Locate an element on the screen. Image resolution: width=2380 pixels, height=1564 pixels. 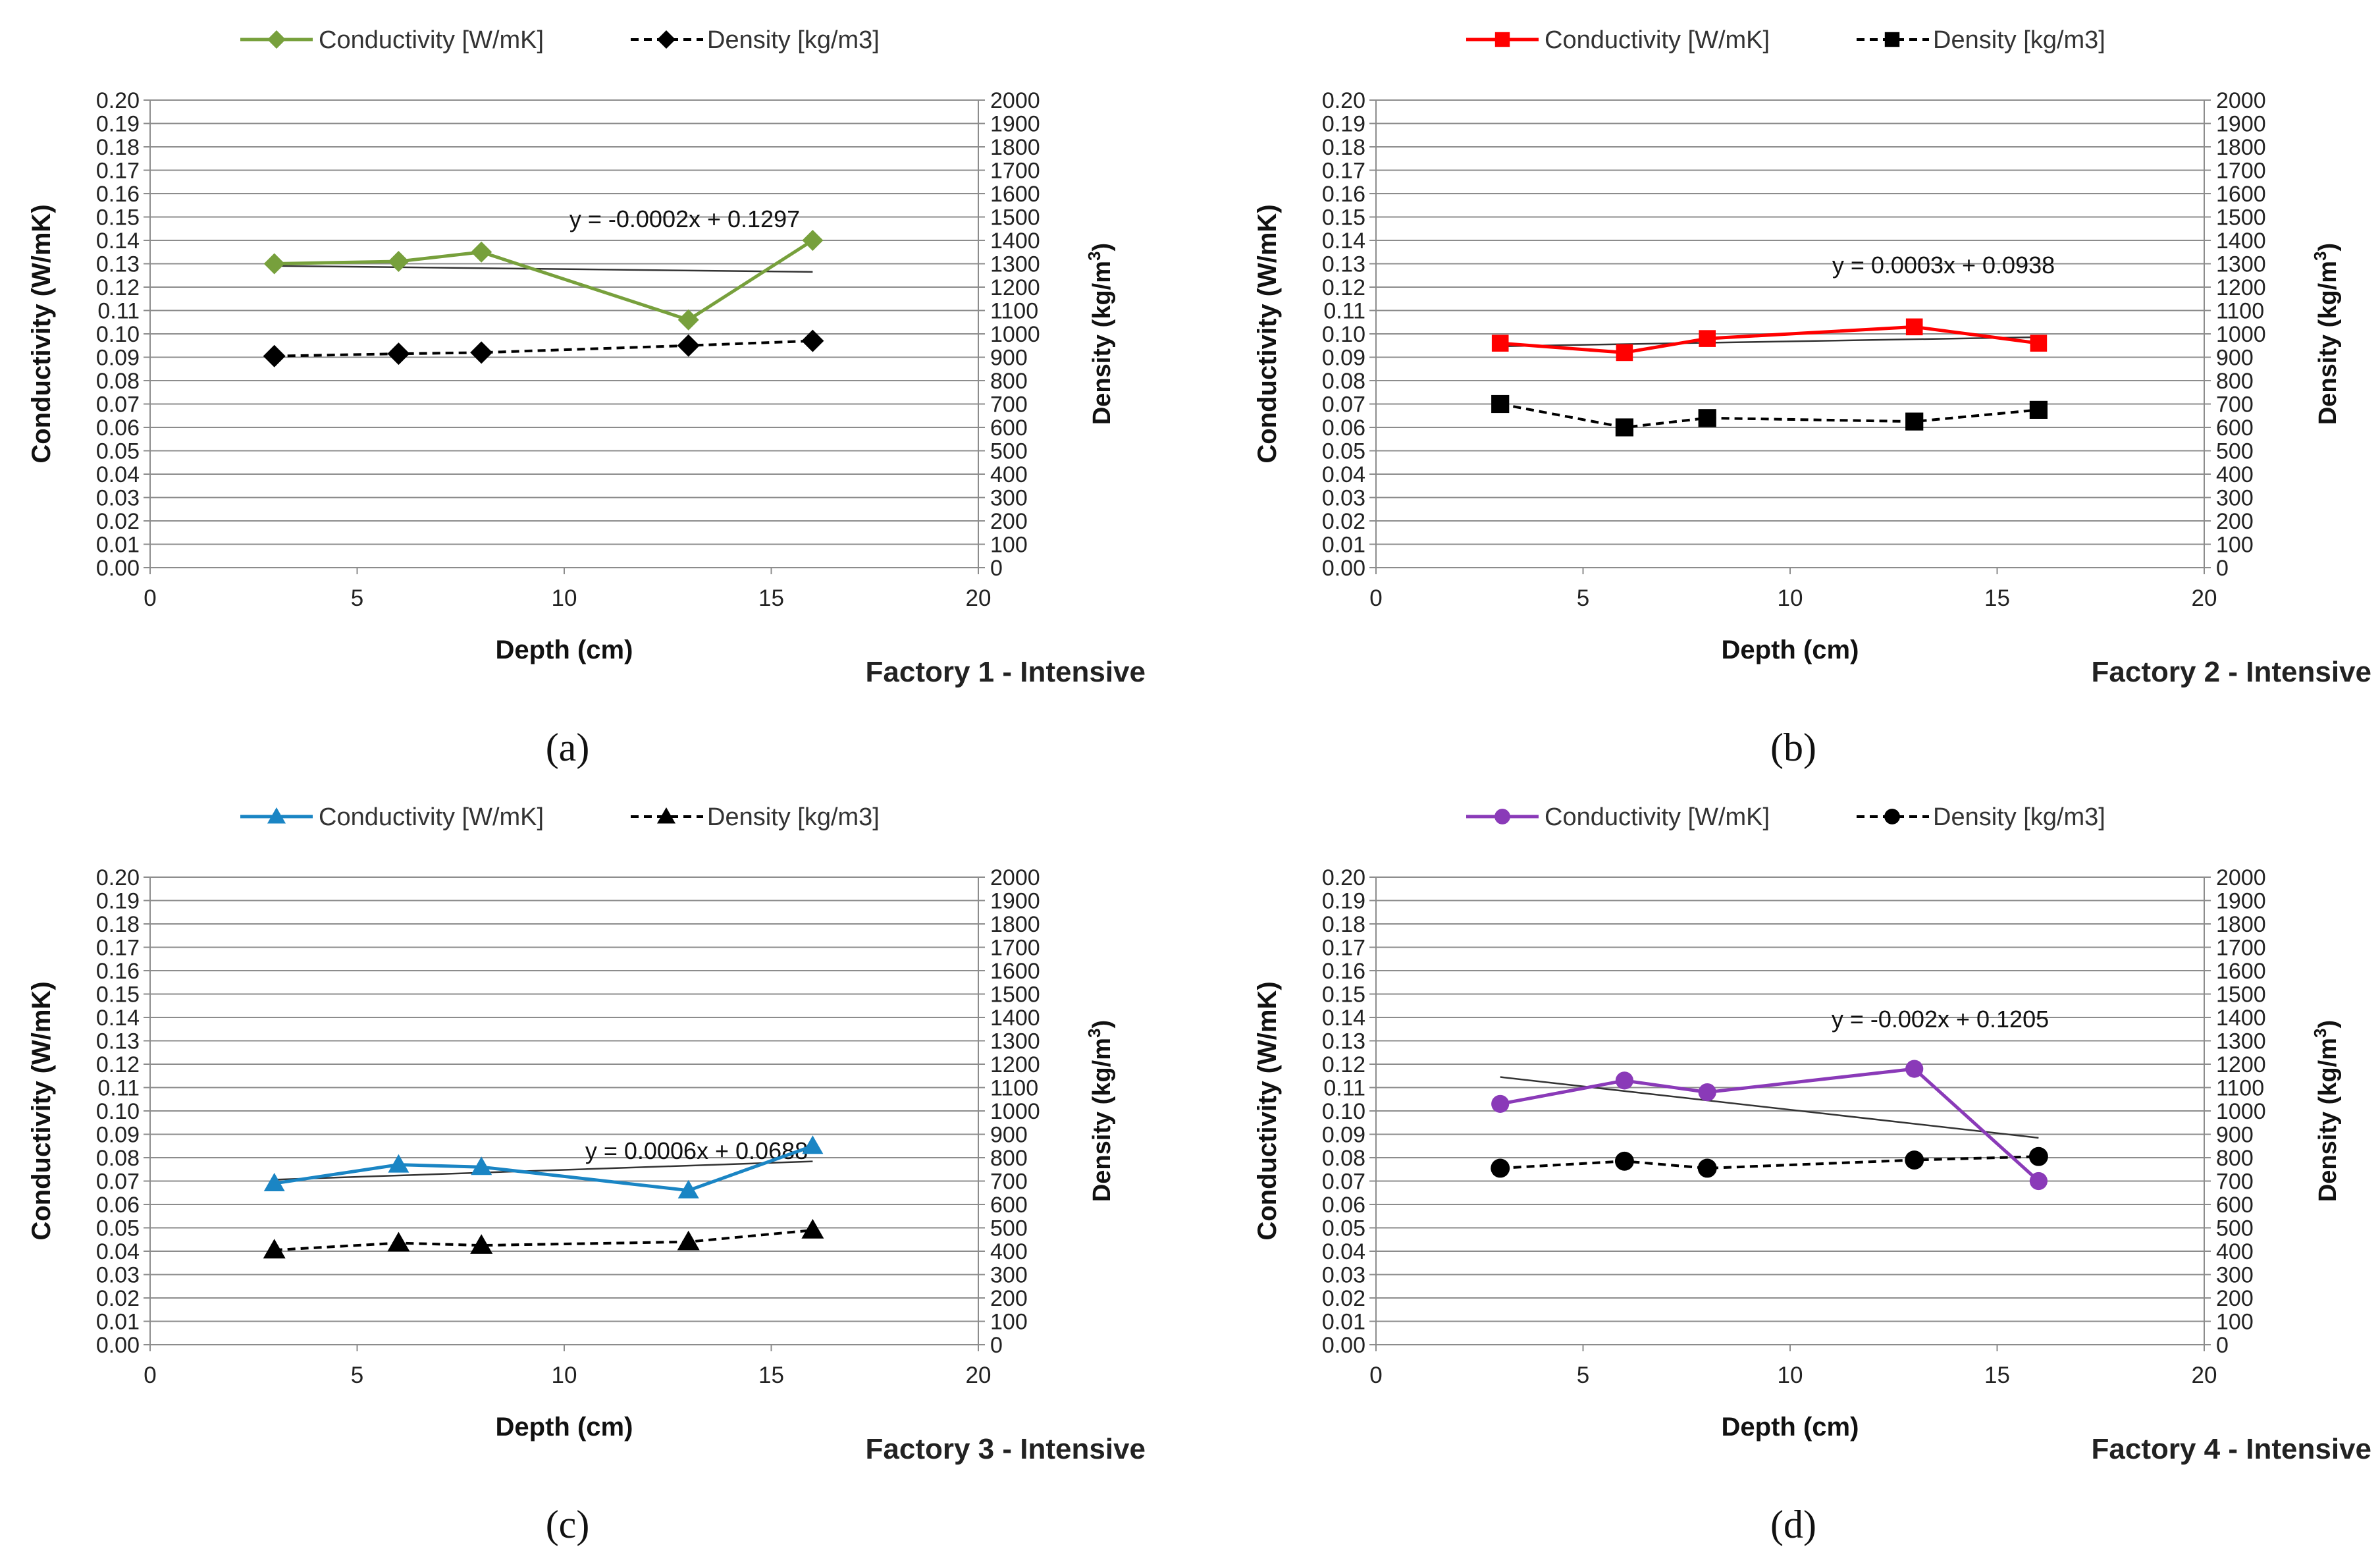
y-tick-label: 0.19 is located at coordinates (1343, 902).